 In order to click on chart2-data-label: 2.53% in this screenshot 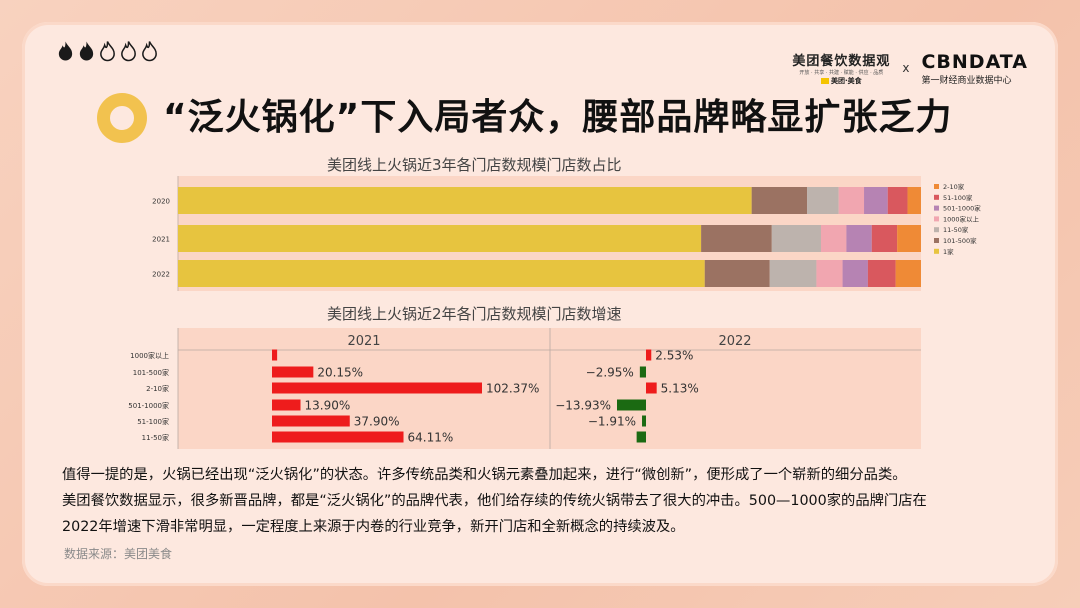, I will do `click(674, 356)`.